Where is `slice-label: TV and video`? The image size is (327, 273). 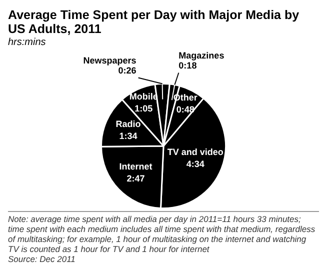 slice-label: TV and video is located at coordinates (195, 151).